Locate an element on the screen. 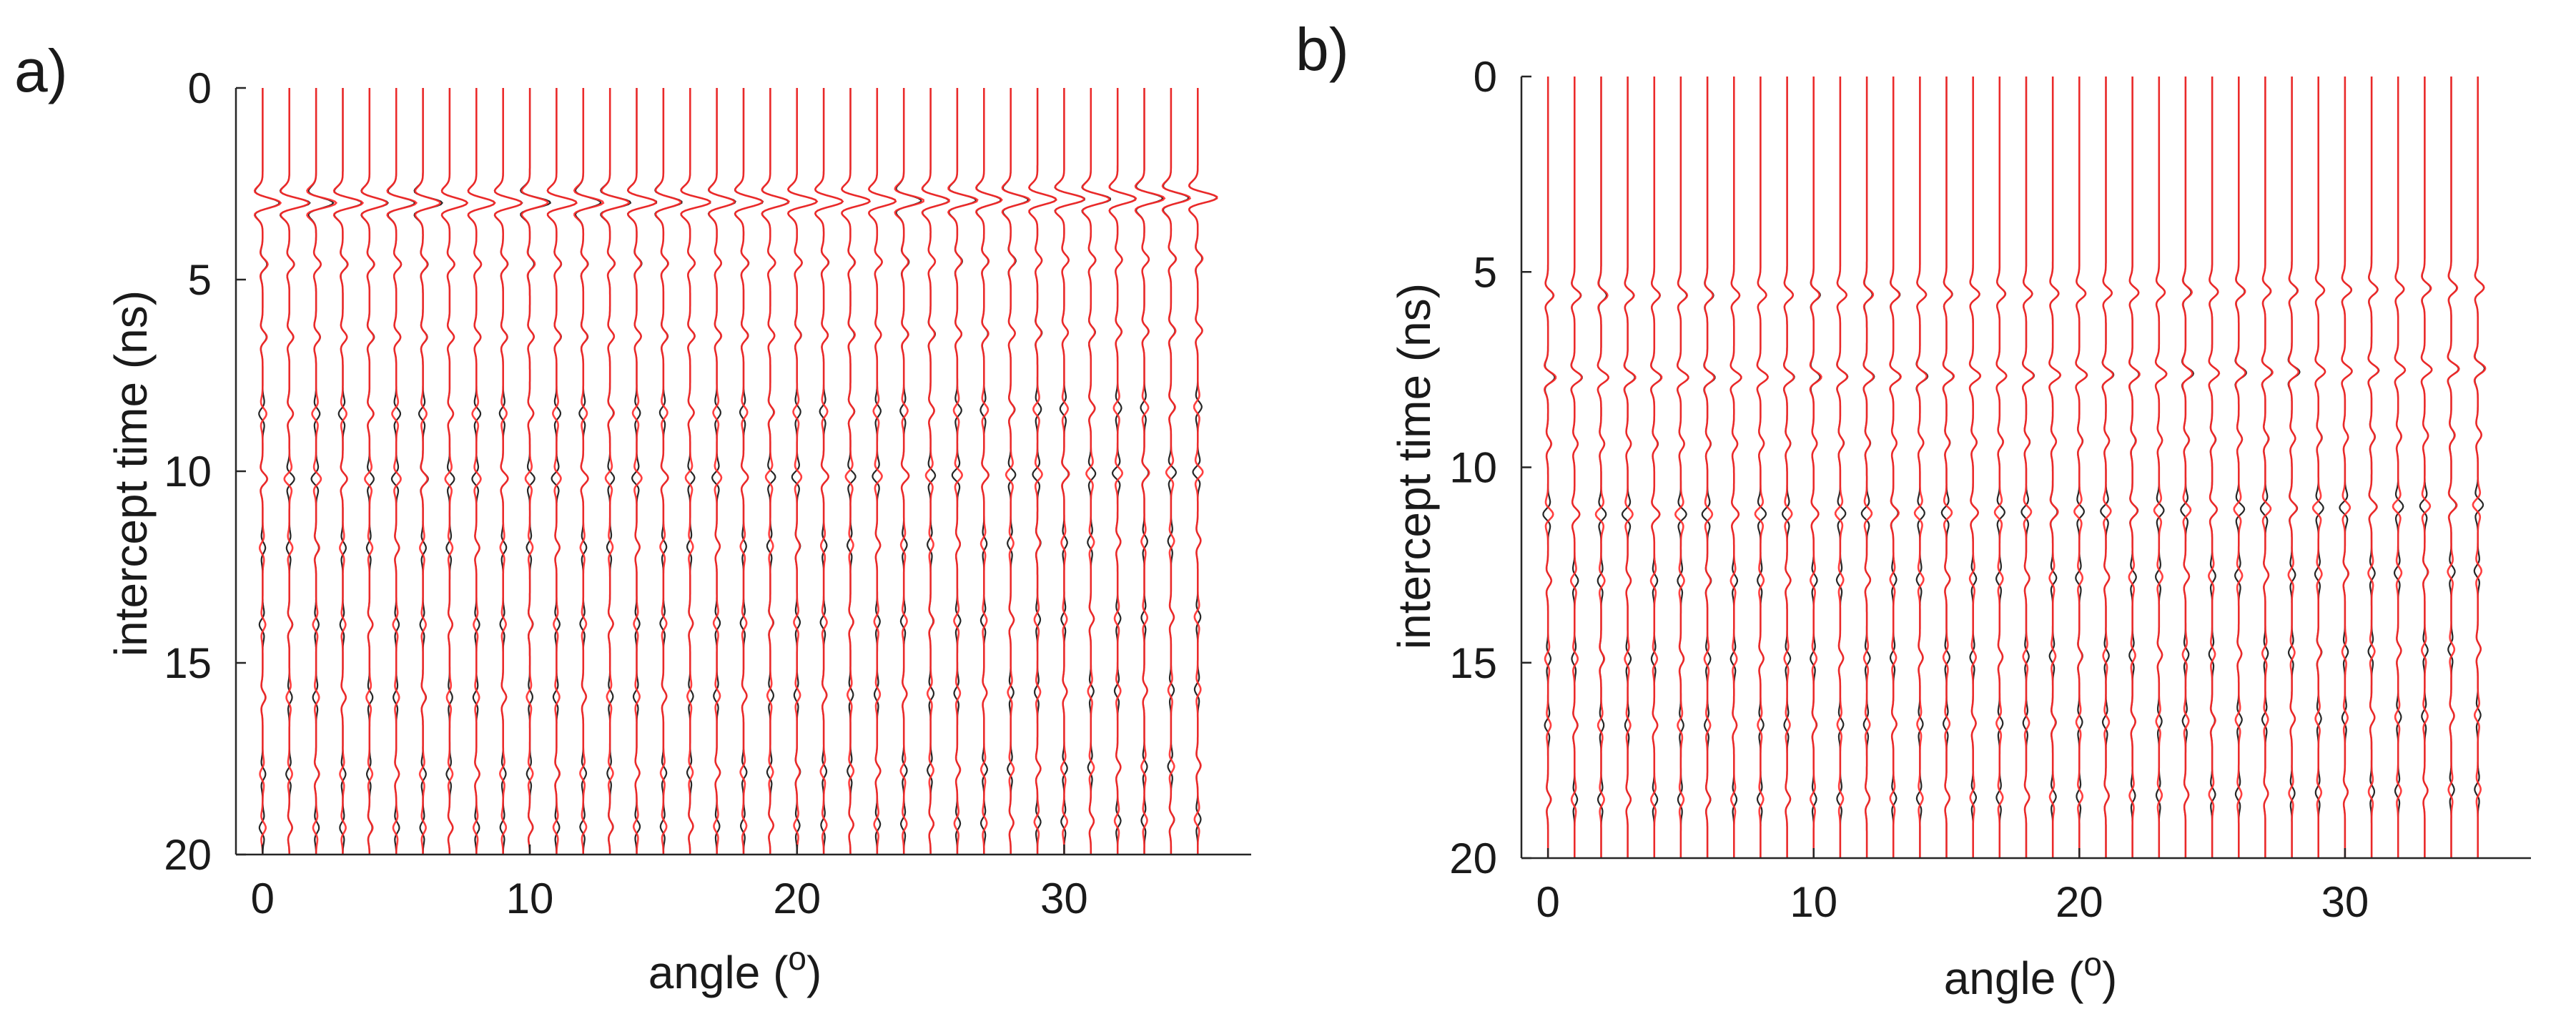  panel-a-x-axis-label-close: ) is located at coordinates (813, 972).